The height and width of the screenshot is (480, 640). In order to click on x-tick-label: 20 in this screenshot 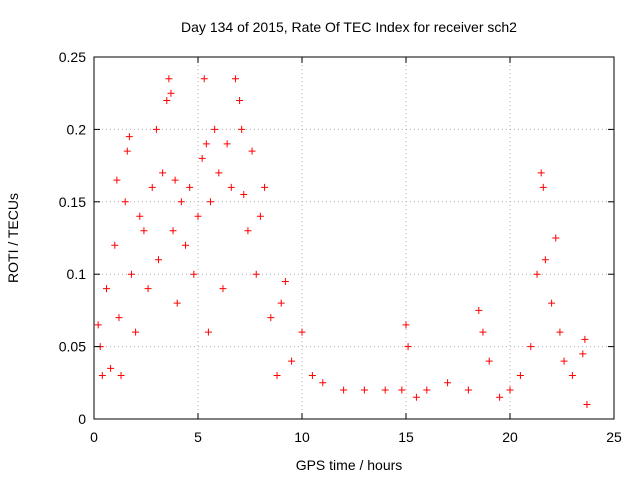, I will do `click(510, 437)`.